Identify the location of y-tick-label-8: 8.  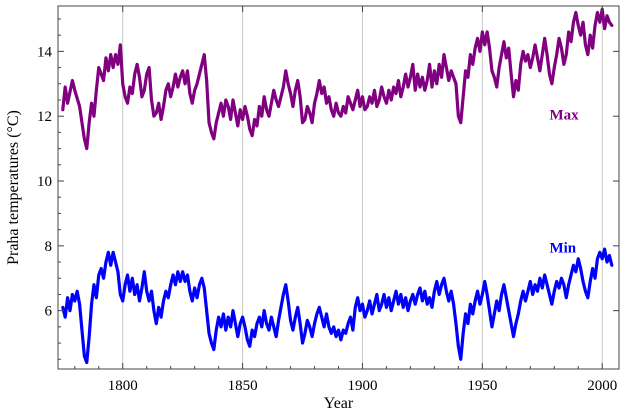
(49, 247).